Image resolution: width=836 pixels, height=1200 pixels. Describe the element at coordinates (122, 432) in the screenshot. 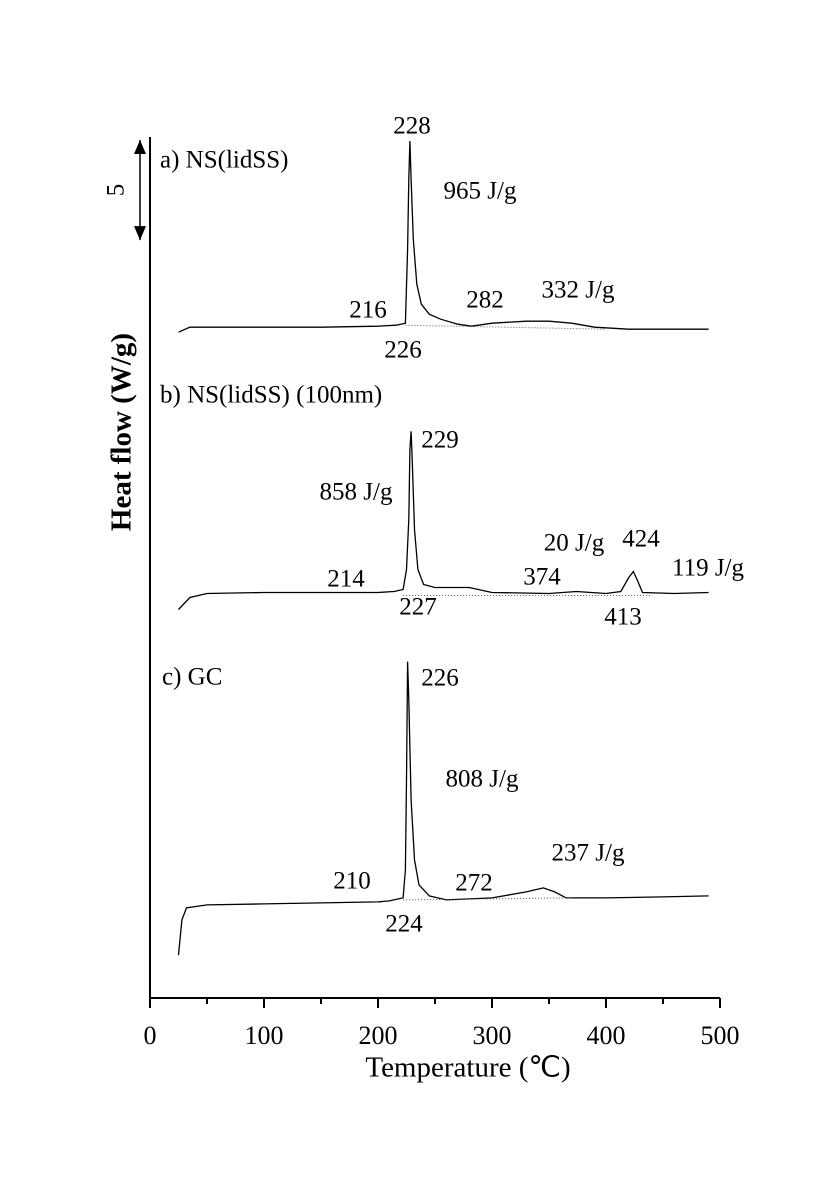

I see `y-axis-label: Heat flow (W/g)` at that location.